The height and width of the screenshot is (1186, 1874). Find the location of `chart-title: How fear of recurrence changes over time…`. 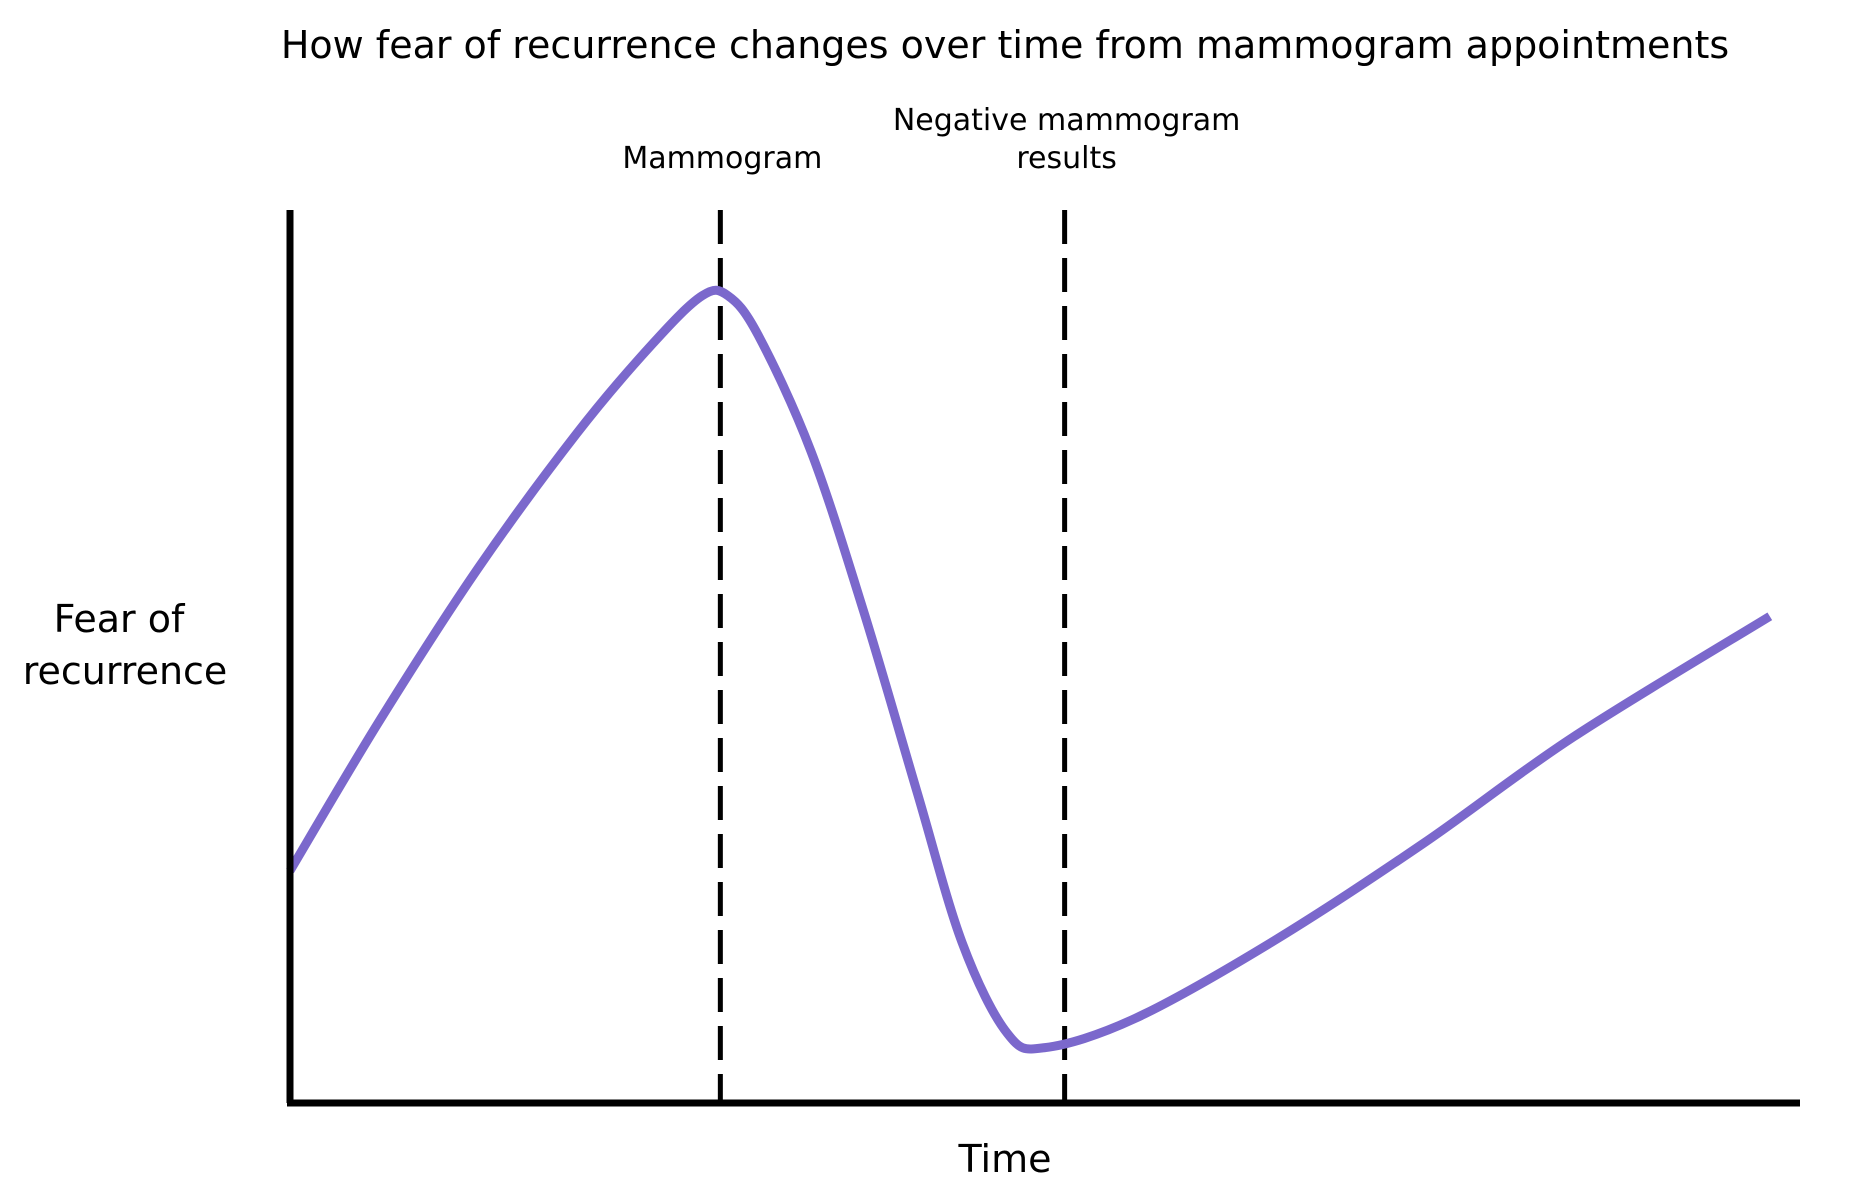

chart-title: How fear of recurrence changes over time… is located at coordinates (1005, 45).